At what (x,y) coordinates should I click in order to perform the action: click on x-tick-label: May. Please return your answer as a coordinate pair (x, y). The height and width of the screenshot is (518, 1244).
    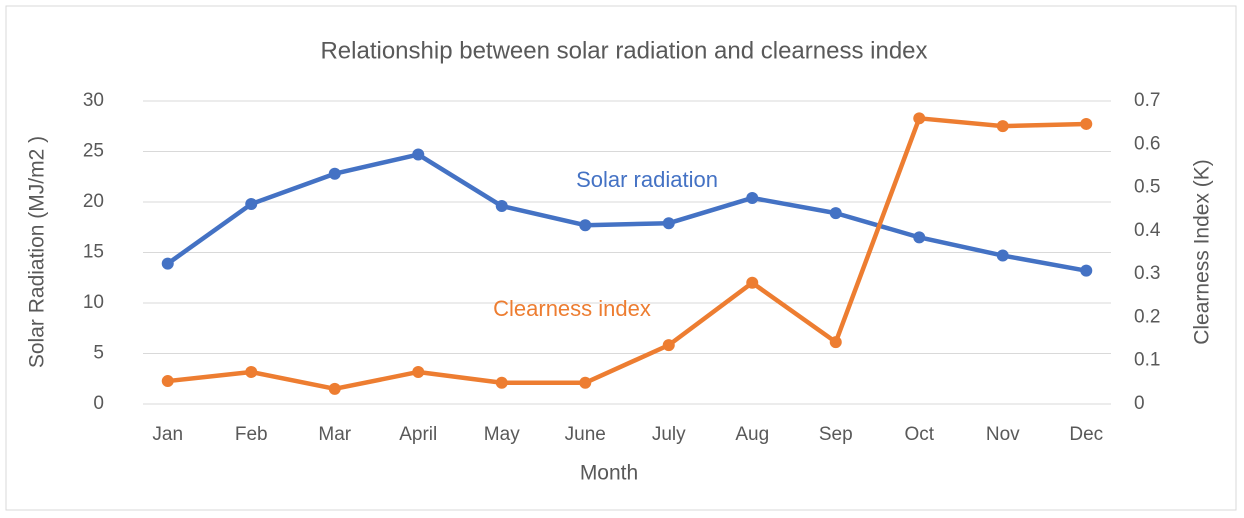
    Looking at the image, I should click on (502, 434).